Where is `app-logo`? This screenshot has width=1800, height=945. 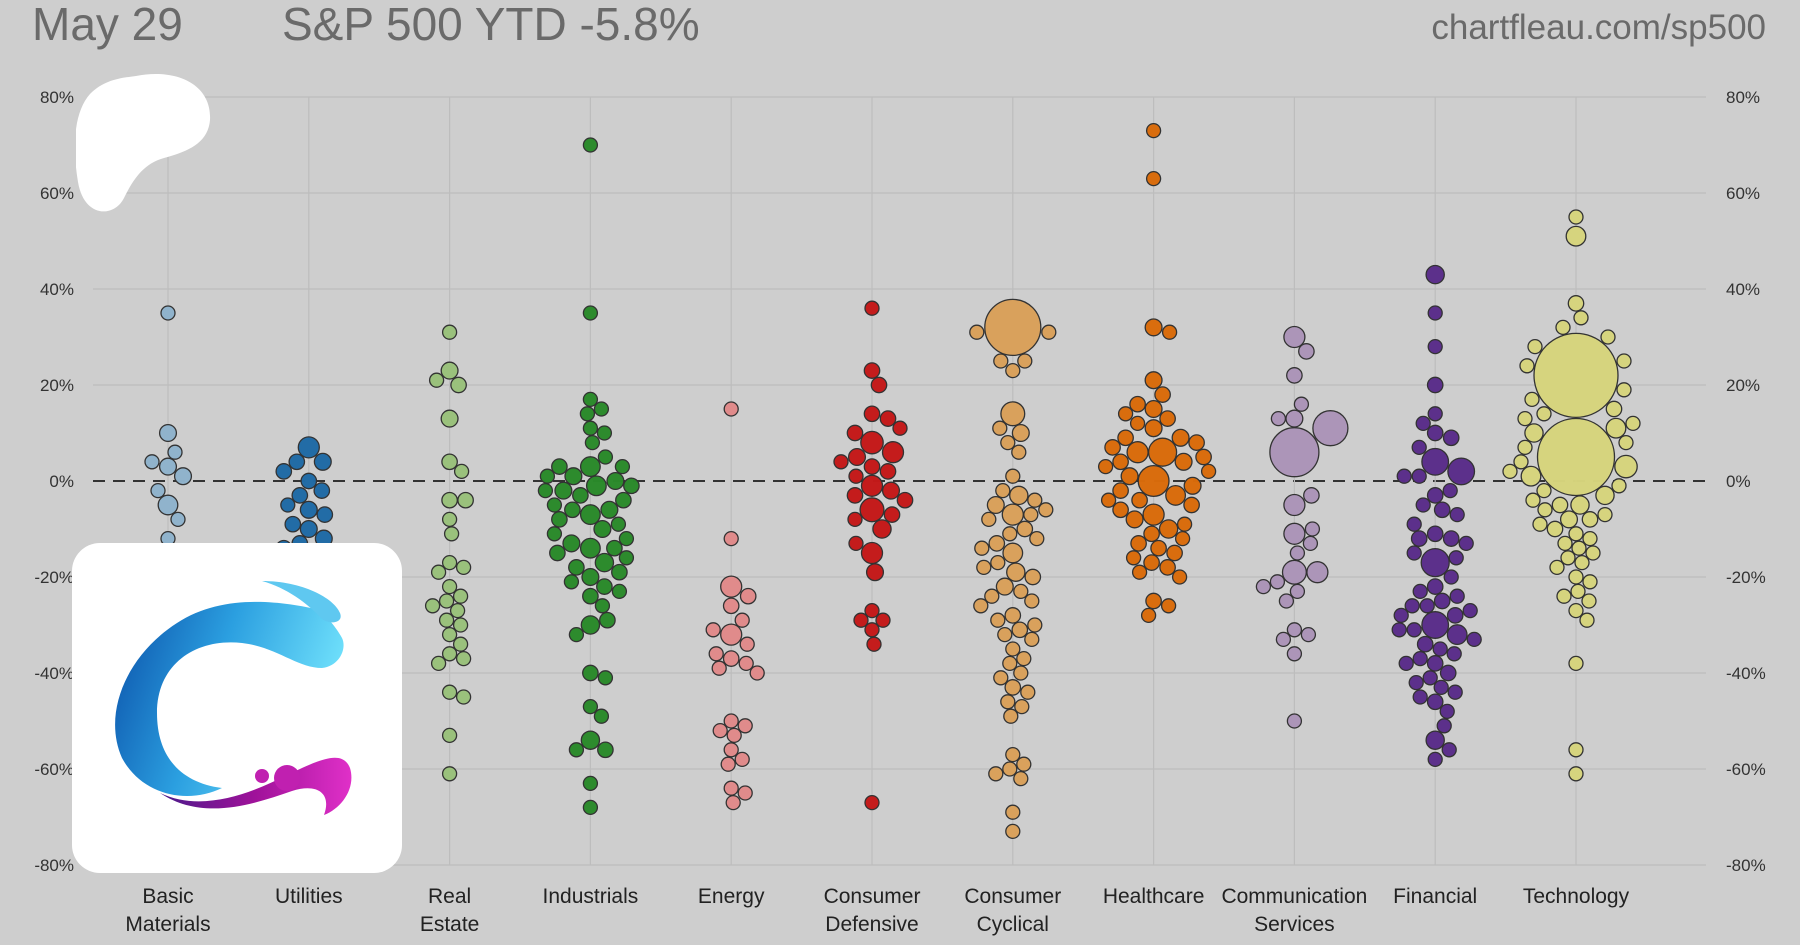
app-logo is located at coordinates (237, 708).